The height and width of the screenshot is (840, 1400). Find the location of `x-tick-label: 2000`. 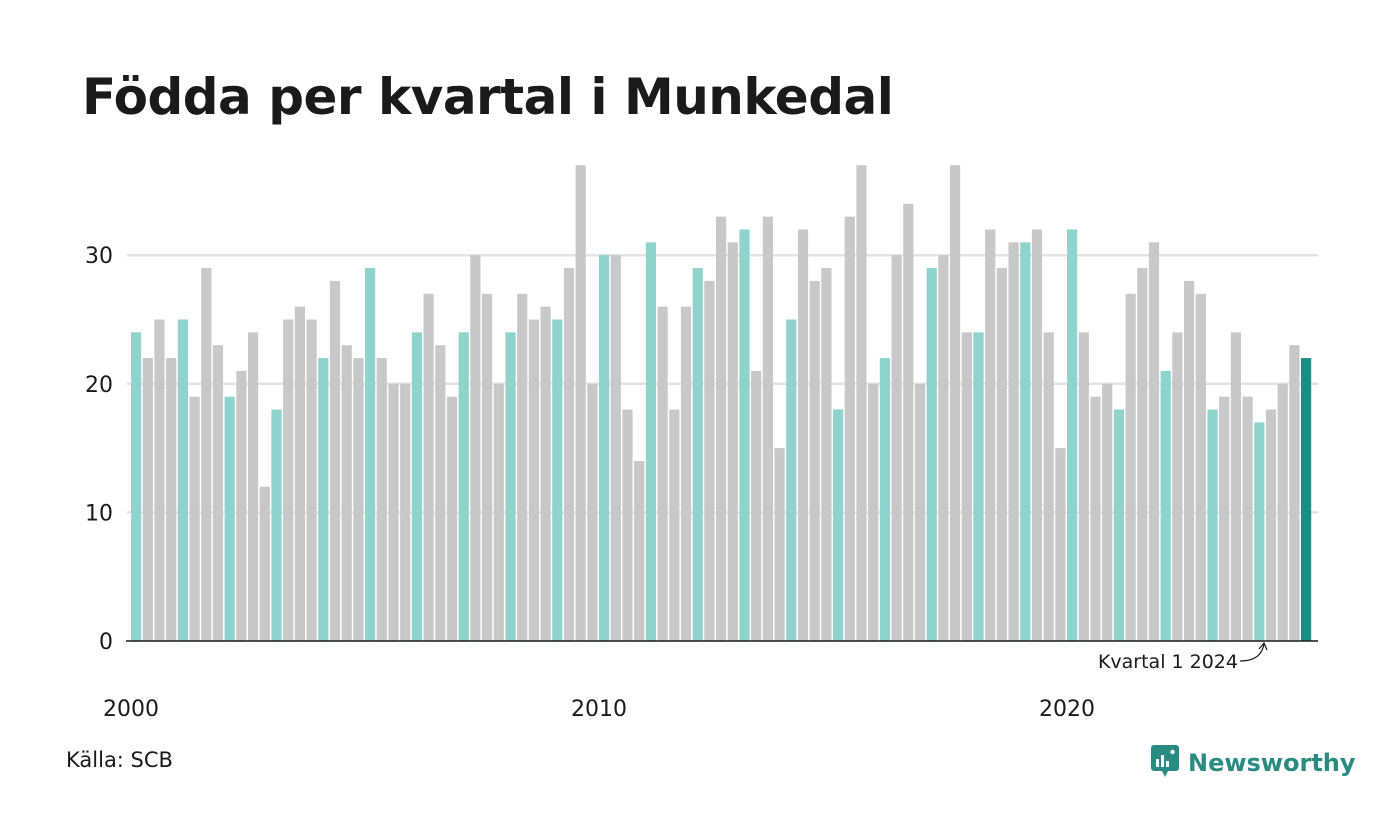

x-tick-label: 2000 is located at coordinates (131, 709).